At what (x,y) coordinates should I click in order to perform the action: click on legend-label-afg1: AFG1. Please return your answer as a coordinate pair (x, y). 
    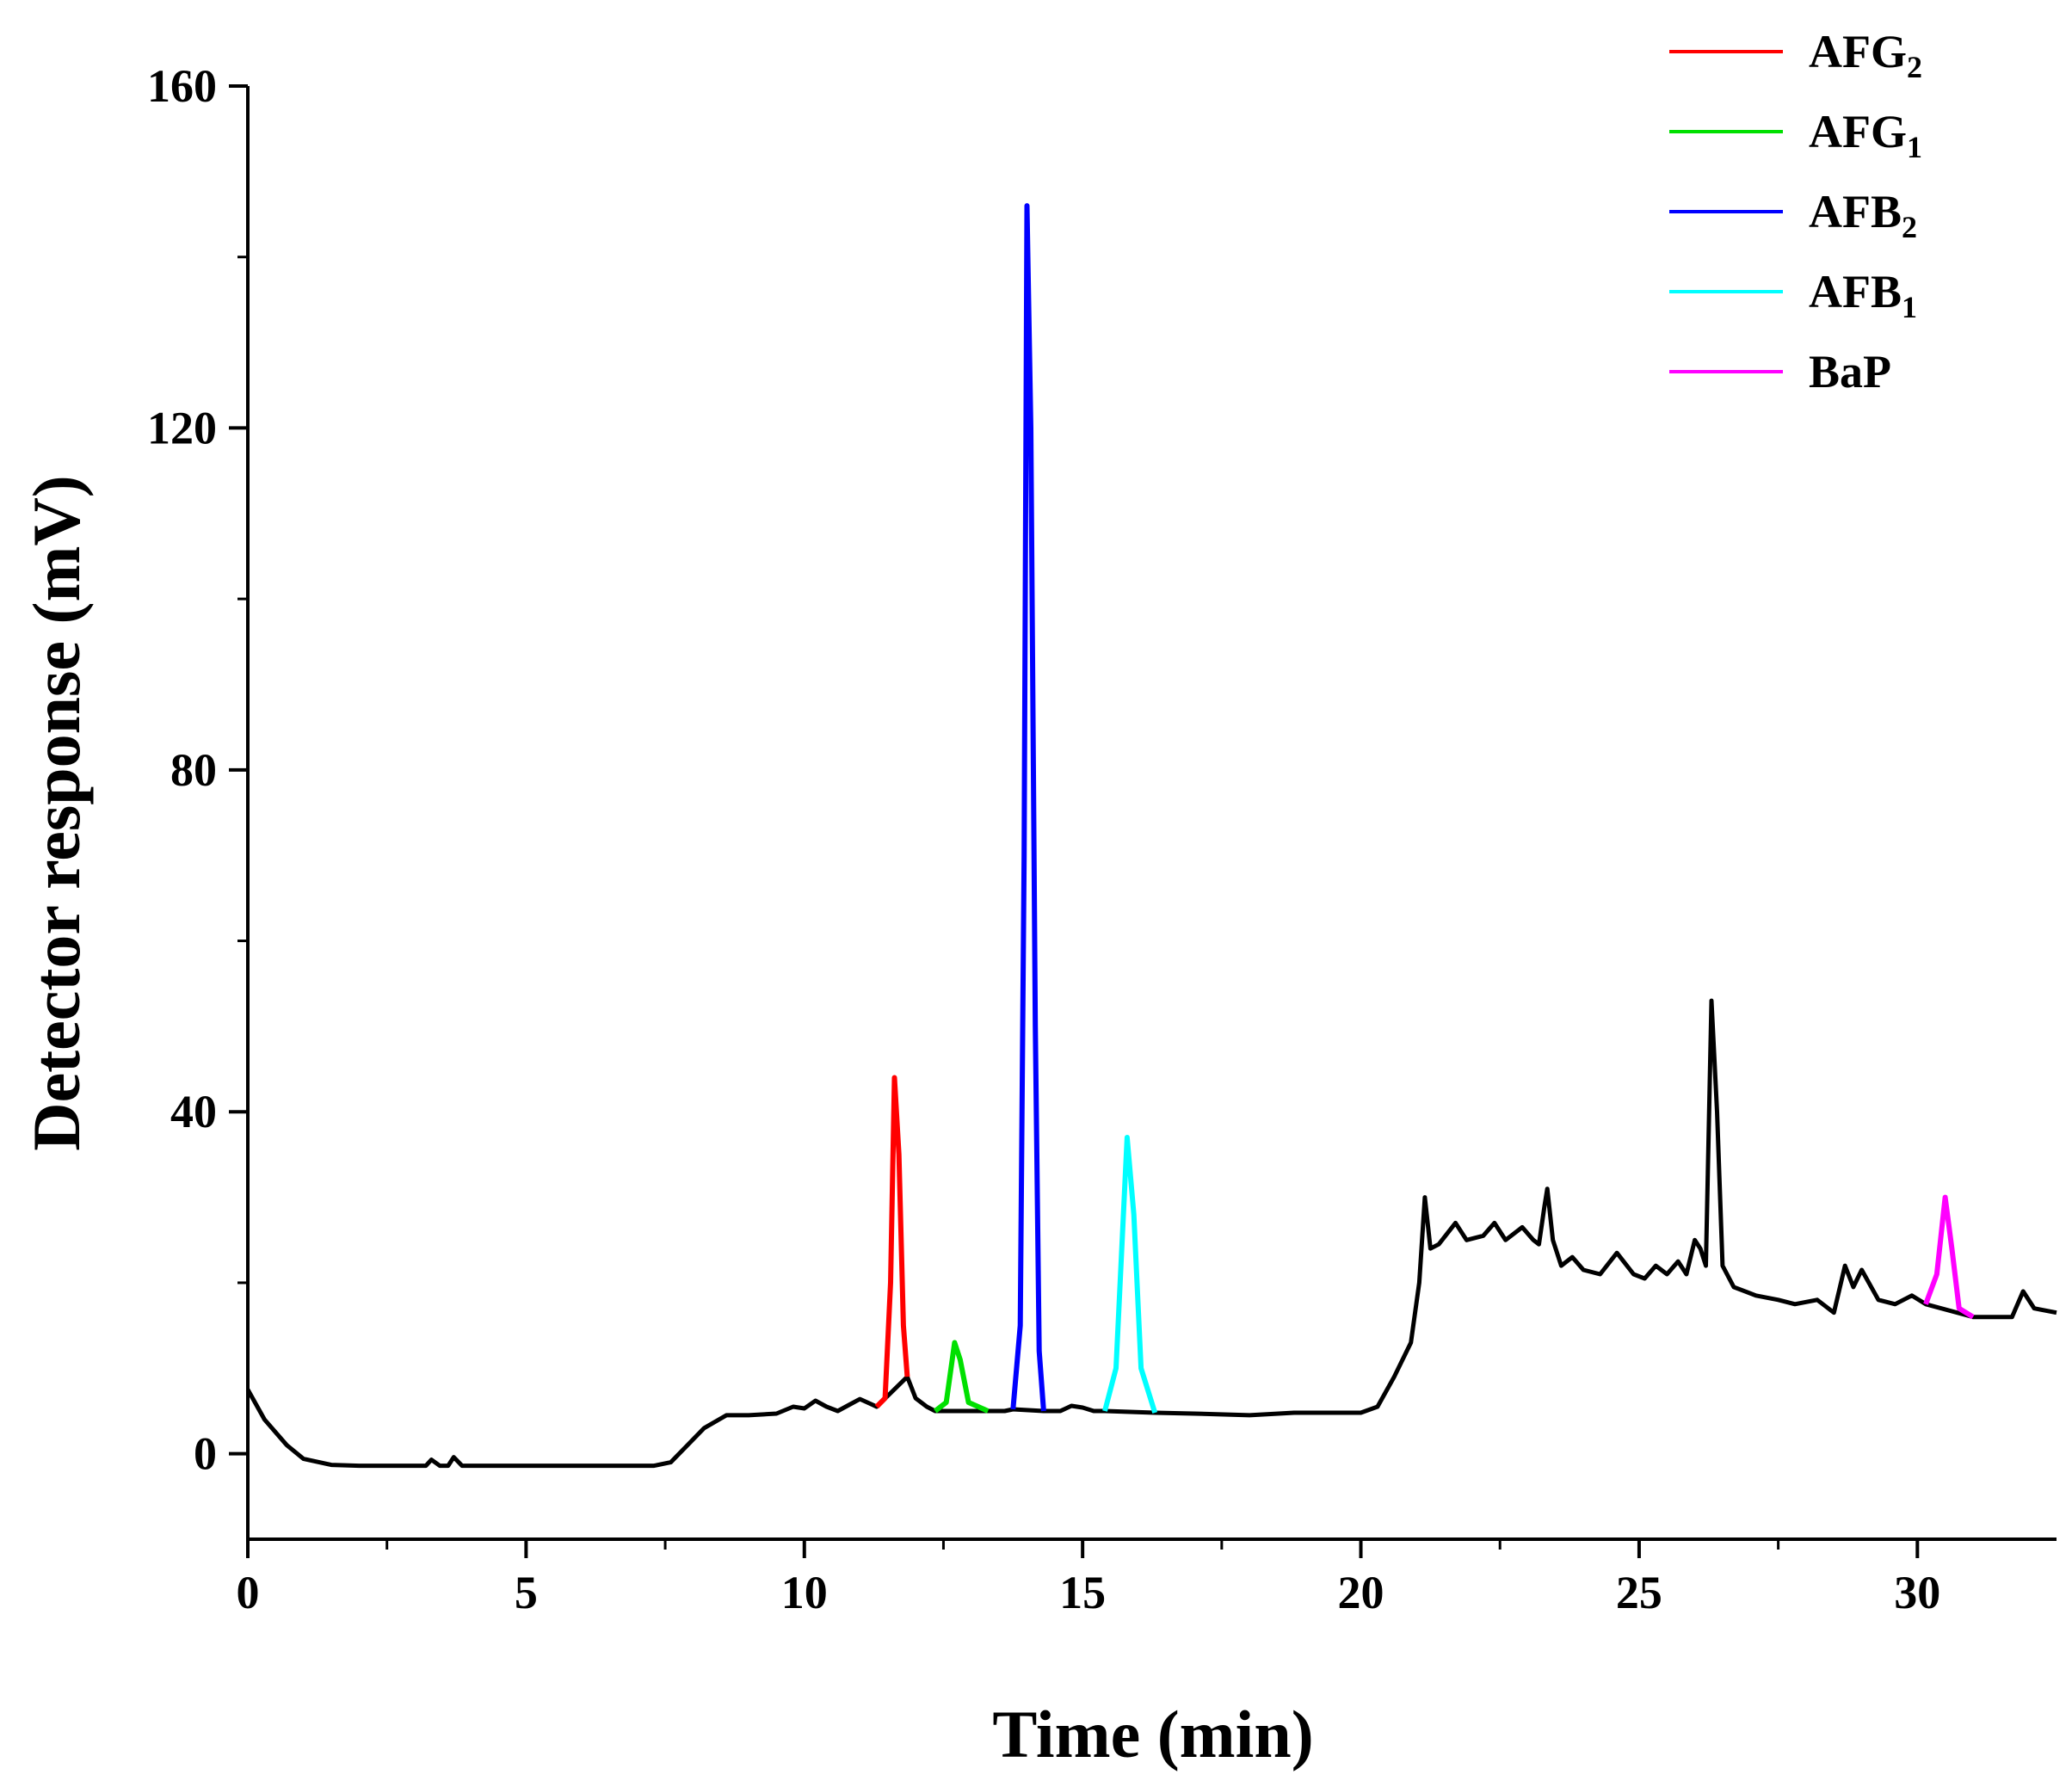
    Looking at the image, I should click on (1865, 135).